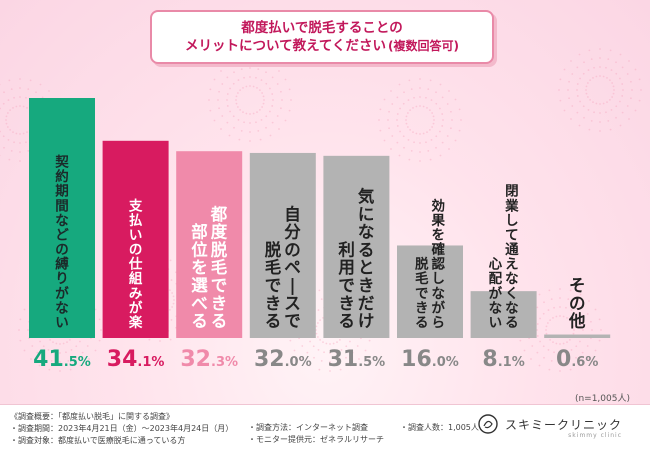 This screenshot has height=451, width=650. Describe the element at coordinates (199, 285) in the screenshot. I see `bar-label-3-char: 選` at that location.